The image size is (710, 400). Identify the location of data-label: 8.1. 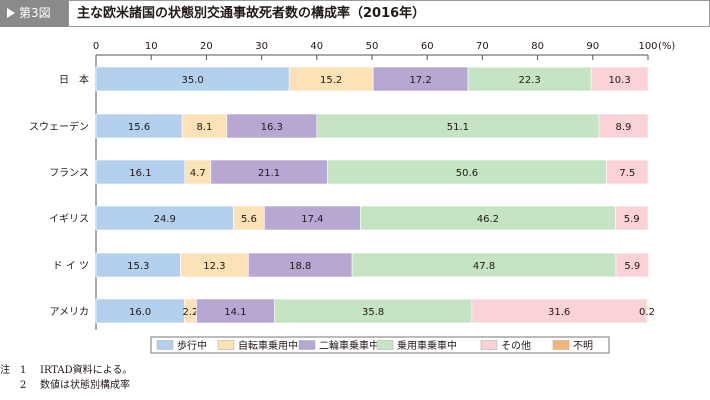
(205, 127).